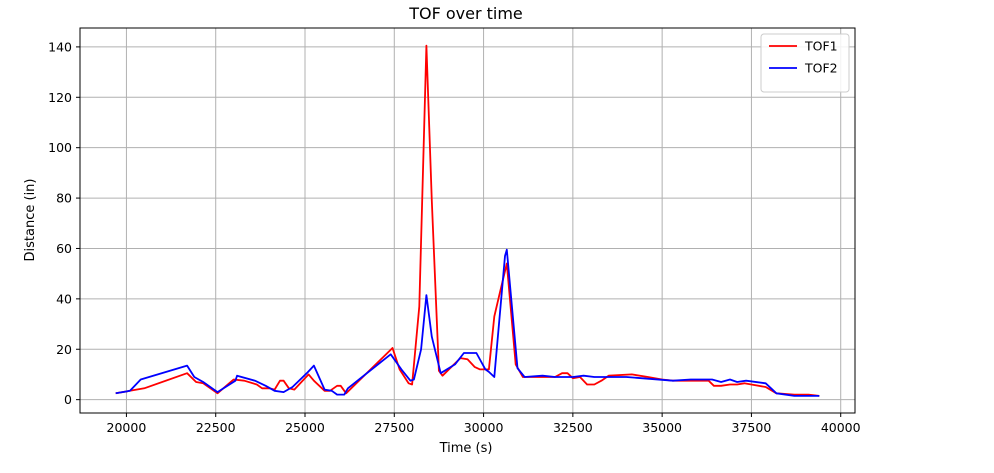 The image size is (994, 473). What do you see at coordinates (60, 147) in the screenshot?
I see `y-tick-label: 100` at bounding box center [60, 147].